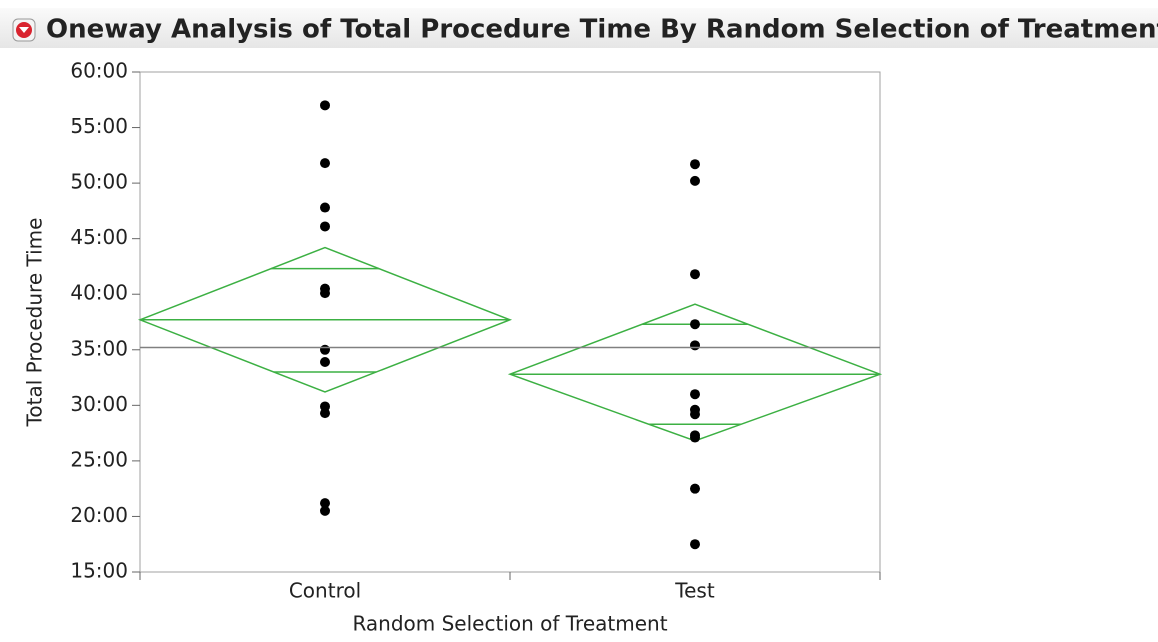 This screenshot has width=1158, height=642. I want to click on x-axis-title: Random Selection of Treatment, so click(509, 624).